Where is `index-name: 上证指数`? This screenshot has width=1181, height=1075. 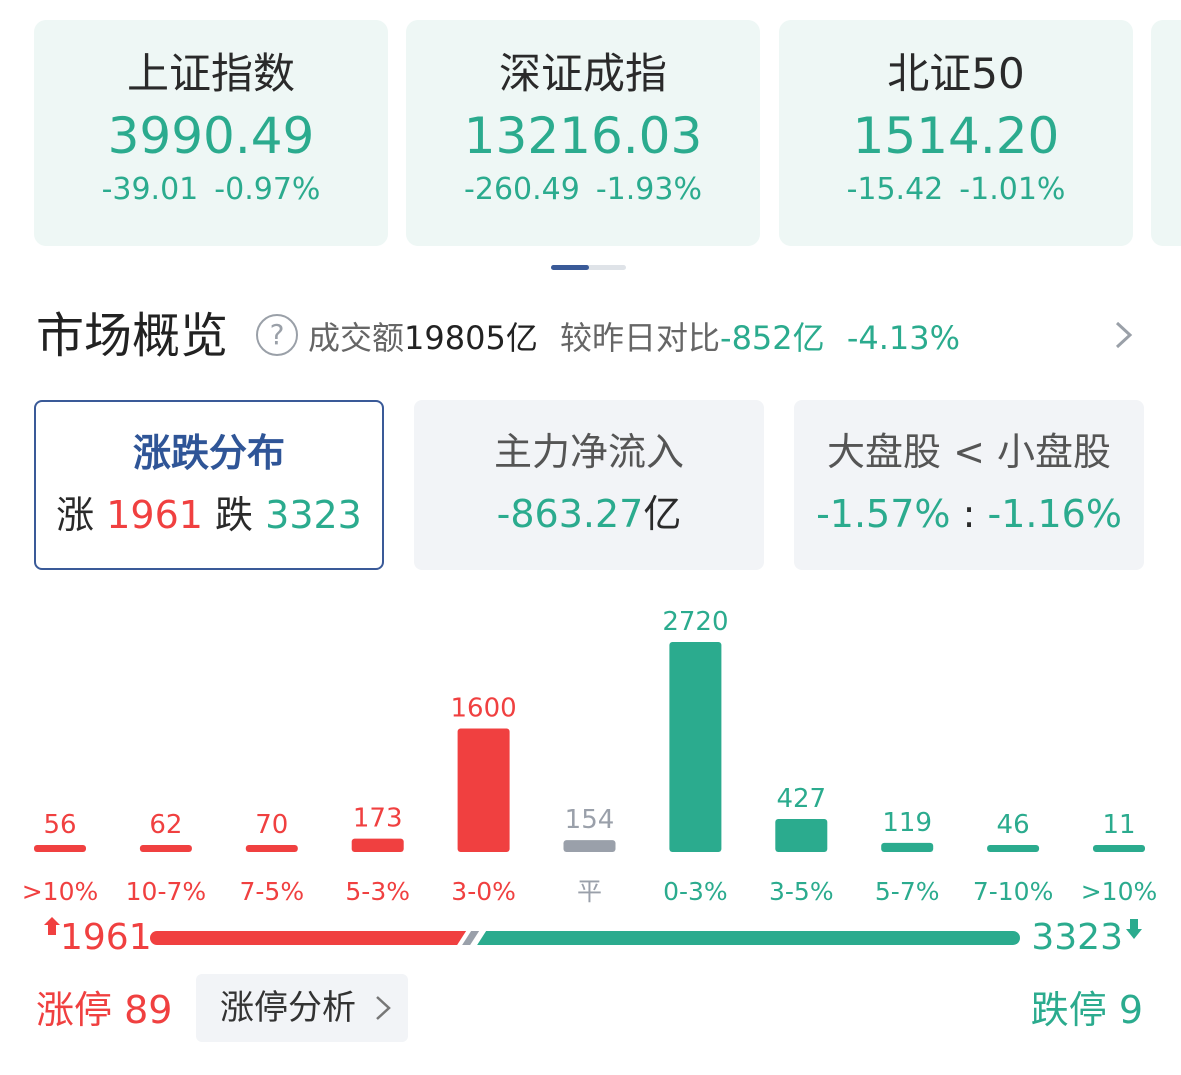
index-name: 上证指数 is located at coordinates (210, 73).